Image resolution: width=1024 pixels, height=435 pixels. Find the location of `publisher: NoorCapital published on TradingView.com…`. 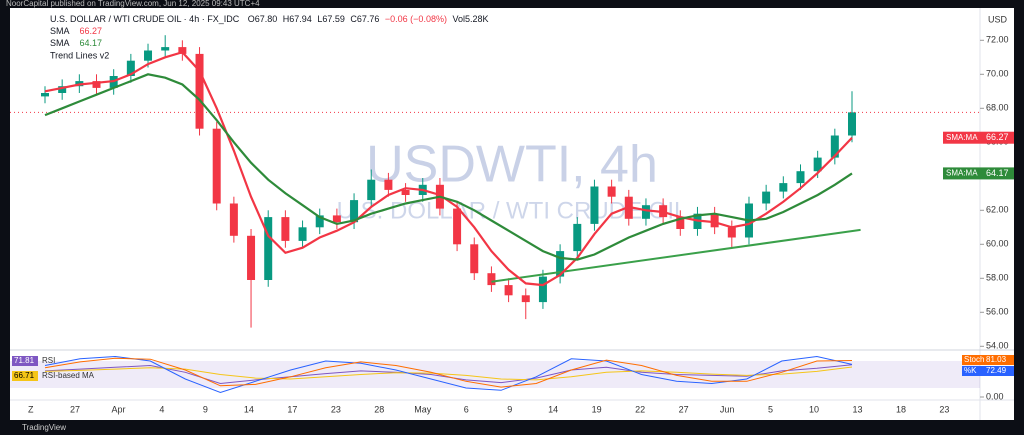

publisher: NoorCapital published on TradingView.com… is located at coordinates (133, 4).